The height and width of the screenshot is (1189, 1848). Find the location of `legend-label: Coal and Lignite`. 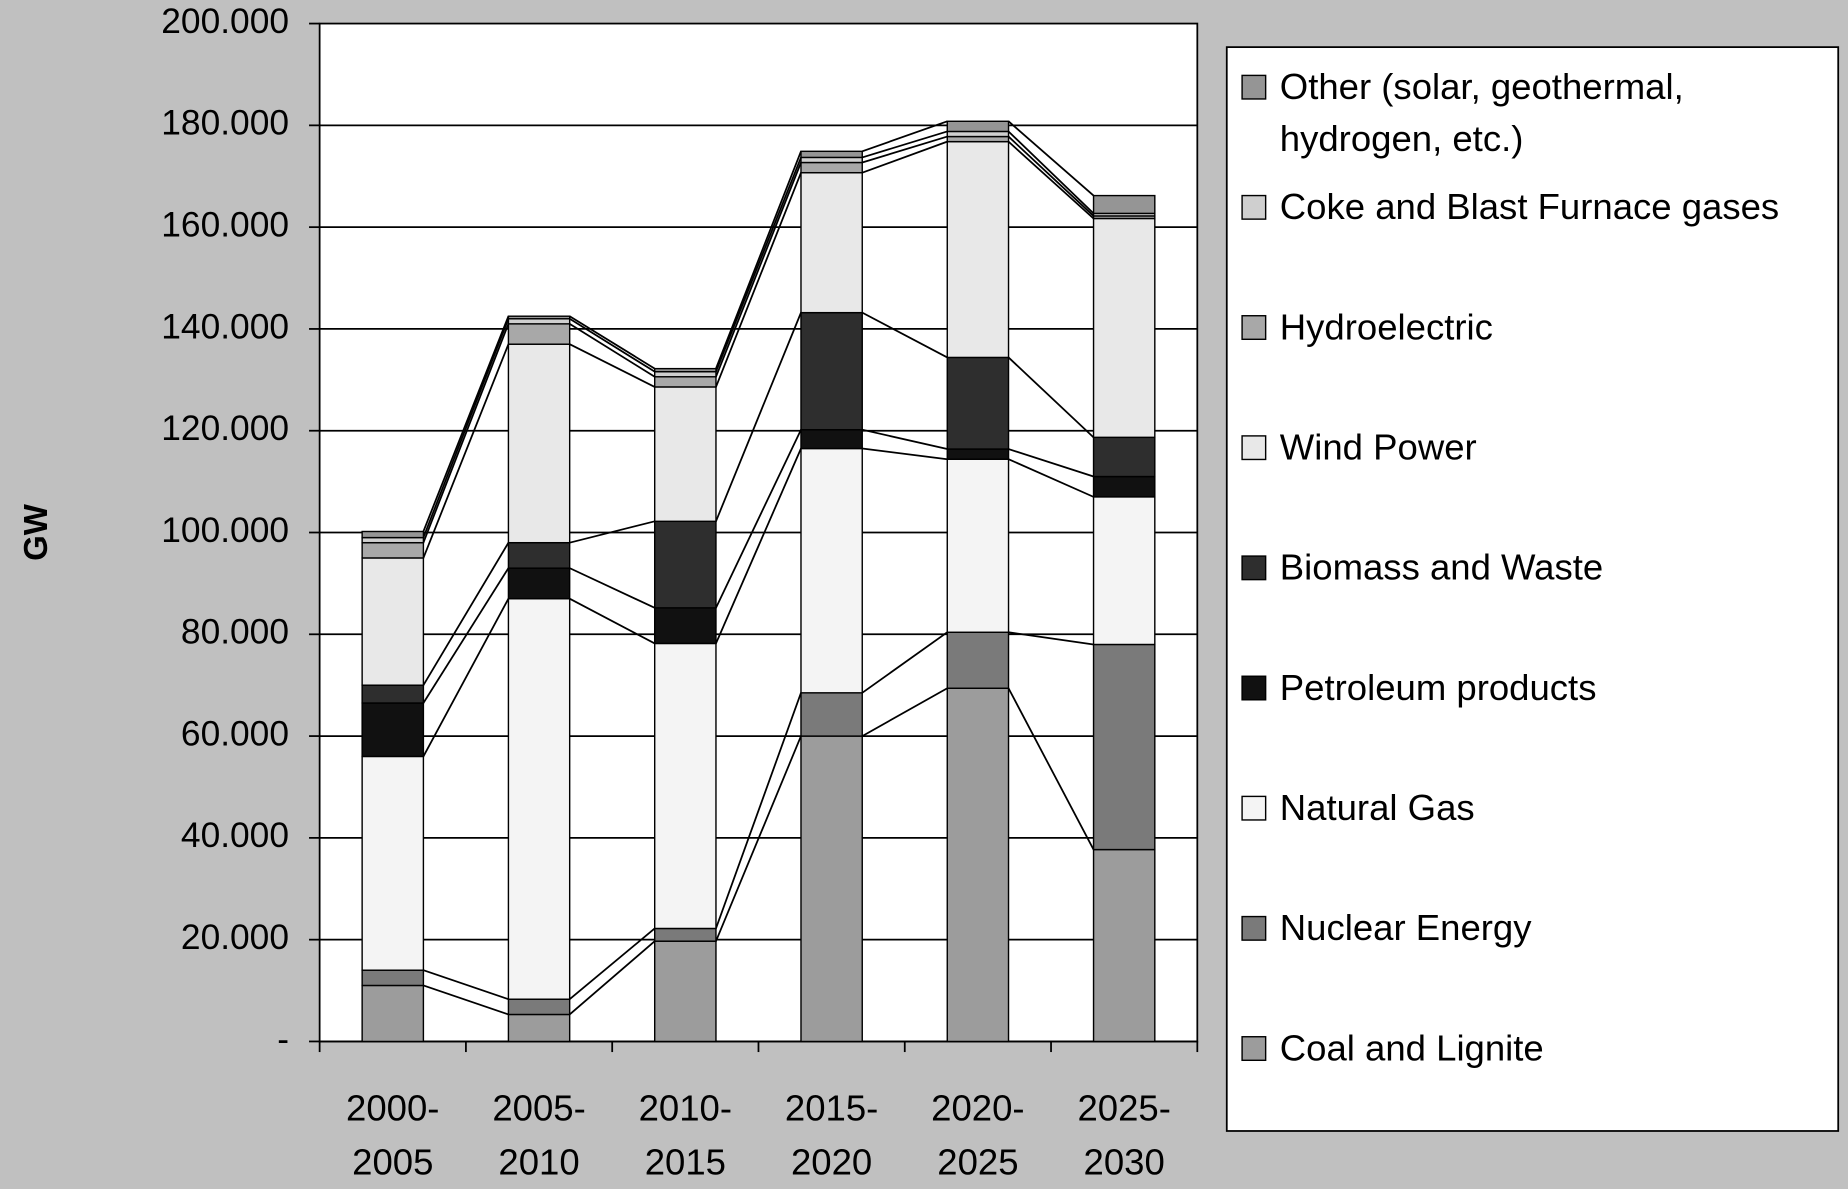

legend-label: Coal and Lignite is located at coordinates (1411, 1048).